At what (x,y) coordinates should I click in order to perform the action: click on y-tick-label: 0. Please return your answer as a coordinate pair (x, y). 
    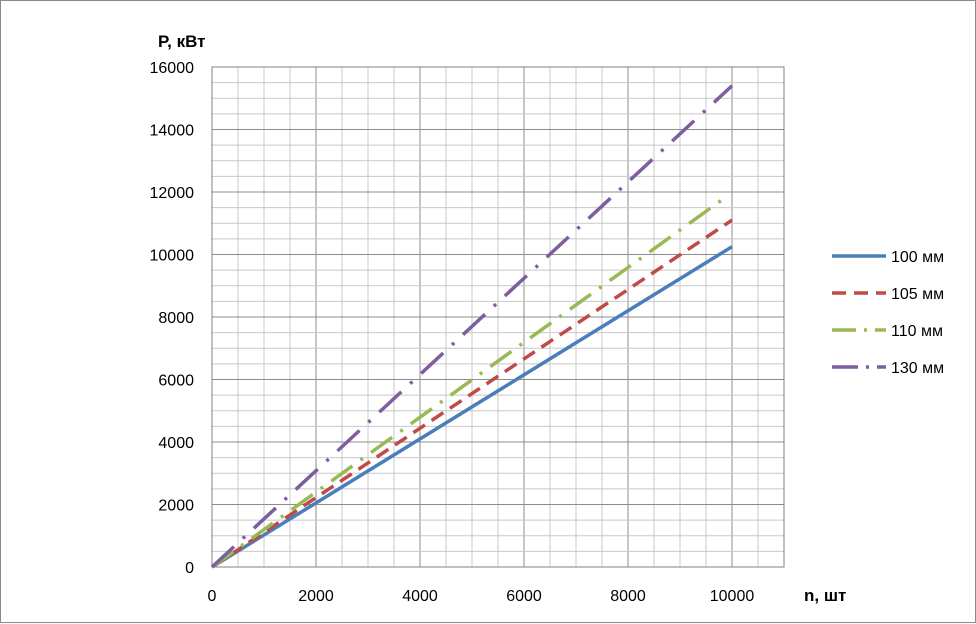
    Looking at the image, I should click on (189, 568).